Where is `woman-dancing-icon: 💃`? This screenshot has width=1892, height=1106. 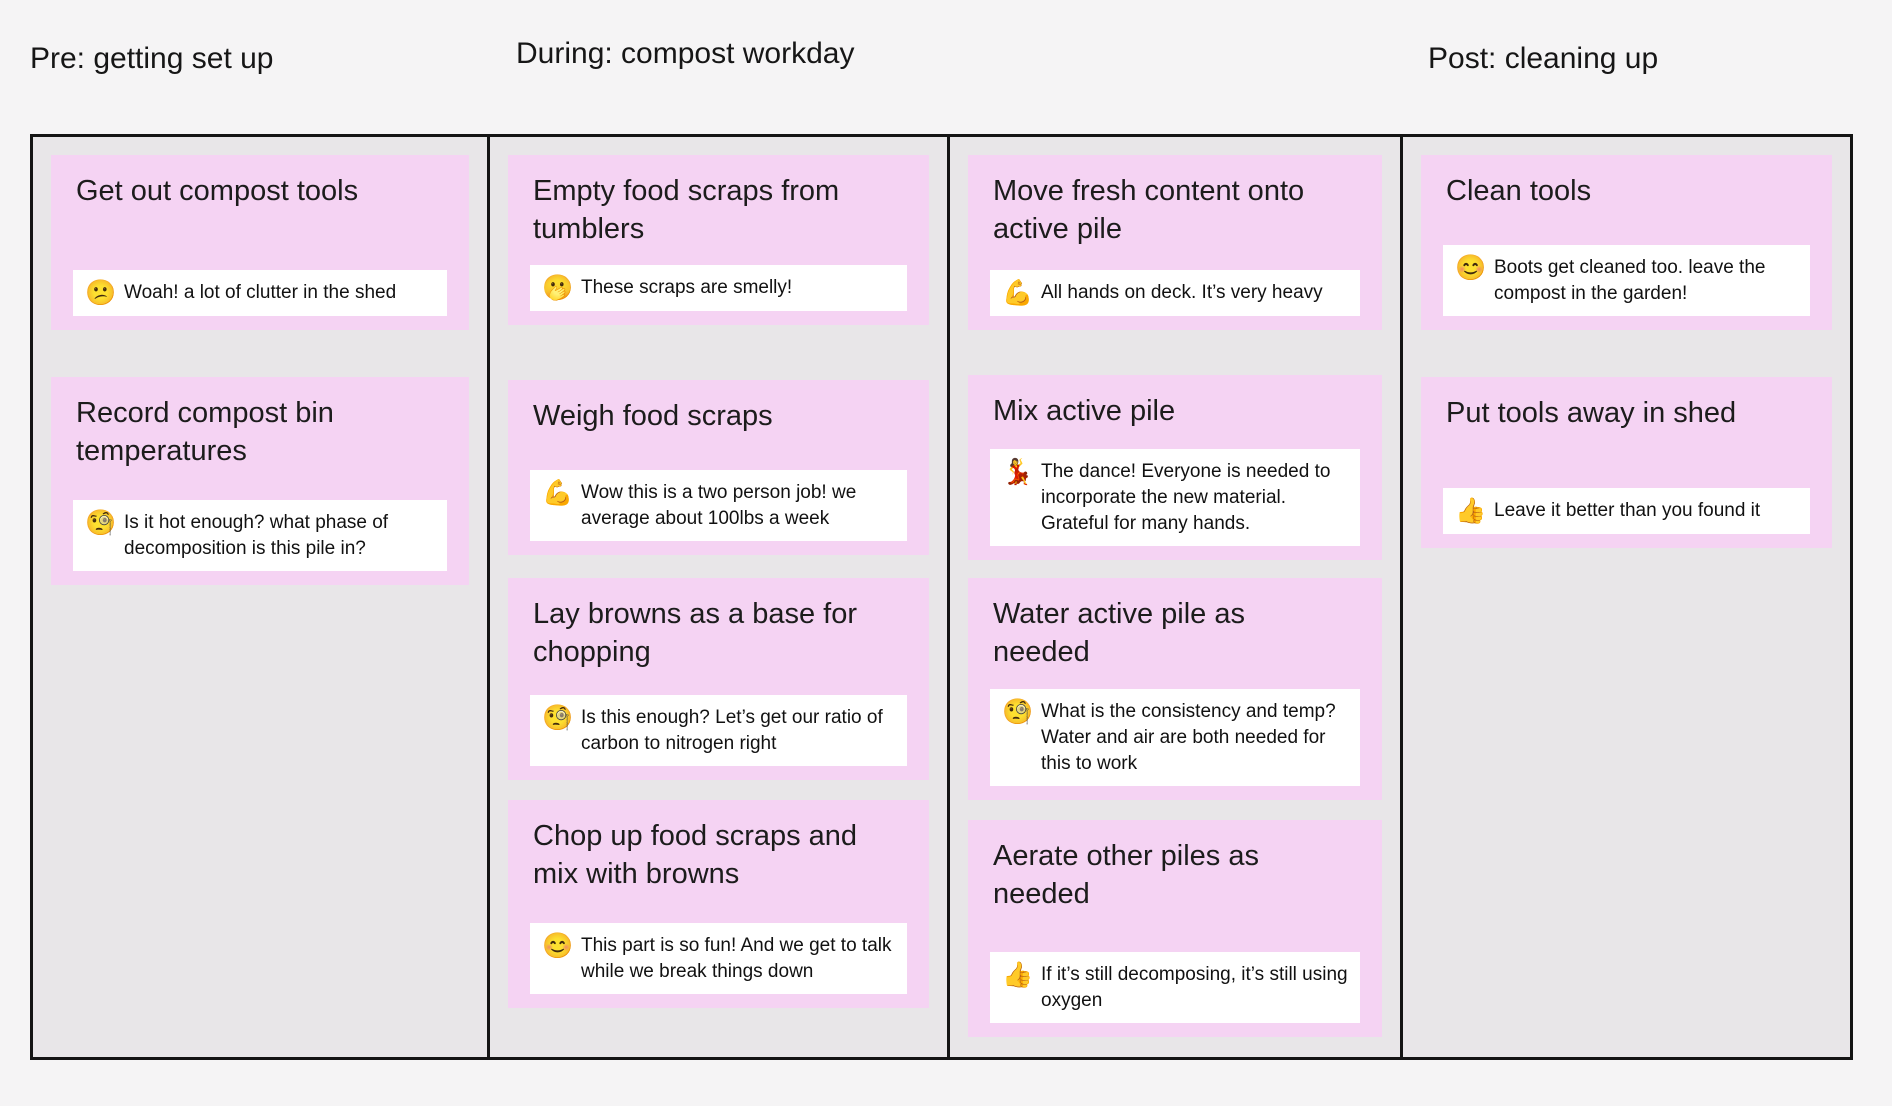
woman-dancing-icon: 💃 is located at coordinates (1018, 472).